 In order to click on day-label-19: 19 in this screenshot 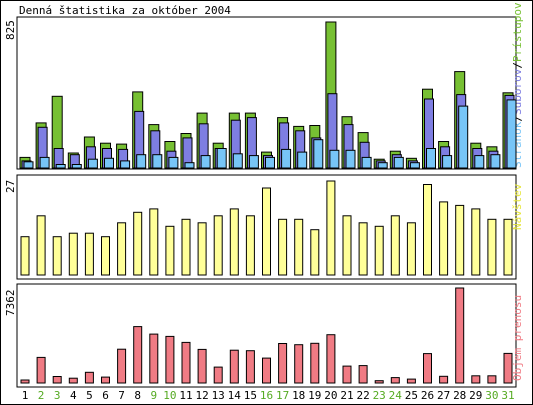, I will do `click(314, 395)`.